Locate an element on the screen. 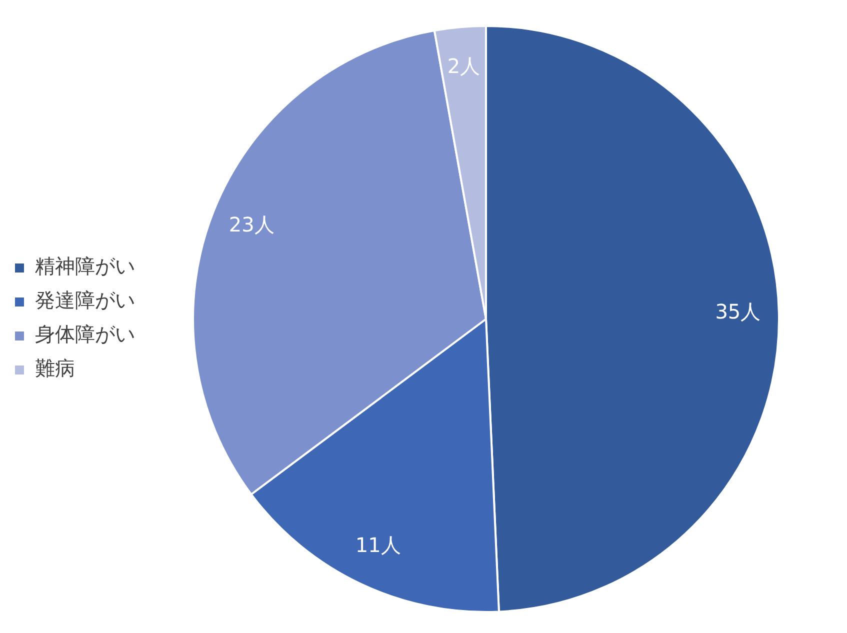 The image size is (847, 633). legend-label: 身体障がい is located at coordinates (85, 334).